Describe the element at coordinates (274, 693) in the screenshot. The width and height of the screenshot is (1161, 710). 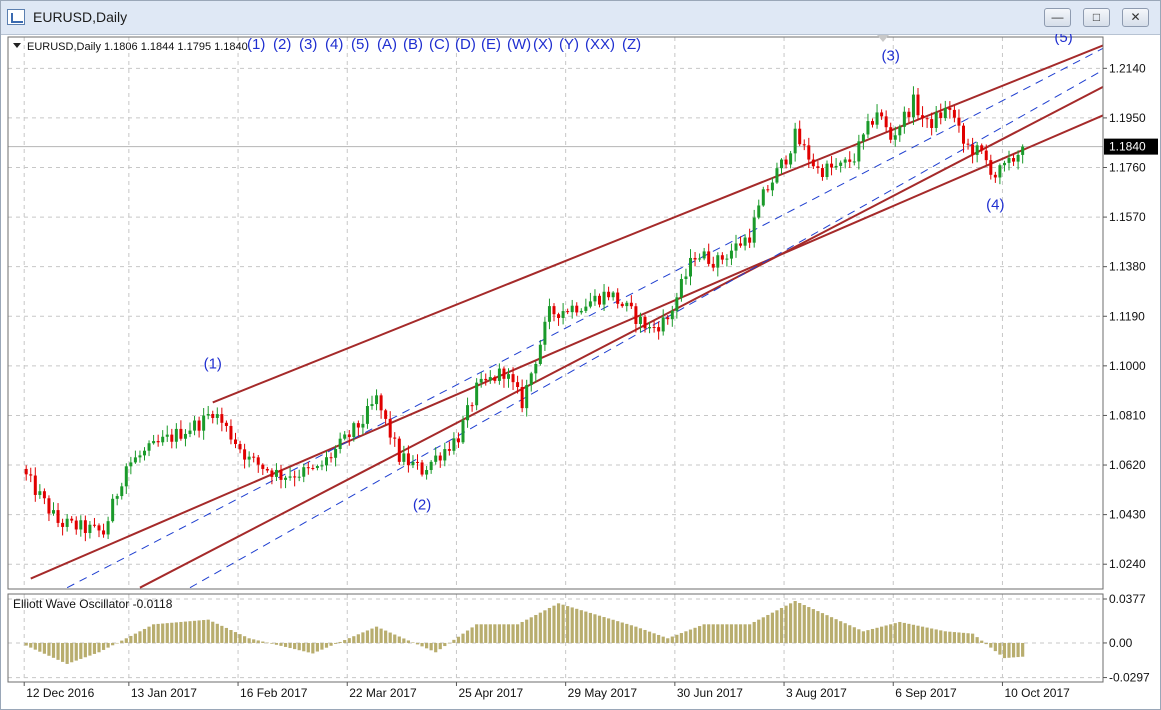
I see `x-tick-label: 16 Feb 2017` at that location.